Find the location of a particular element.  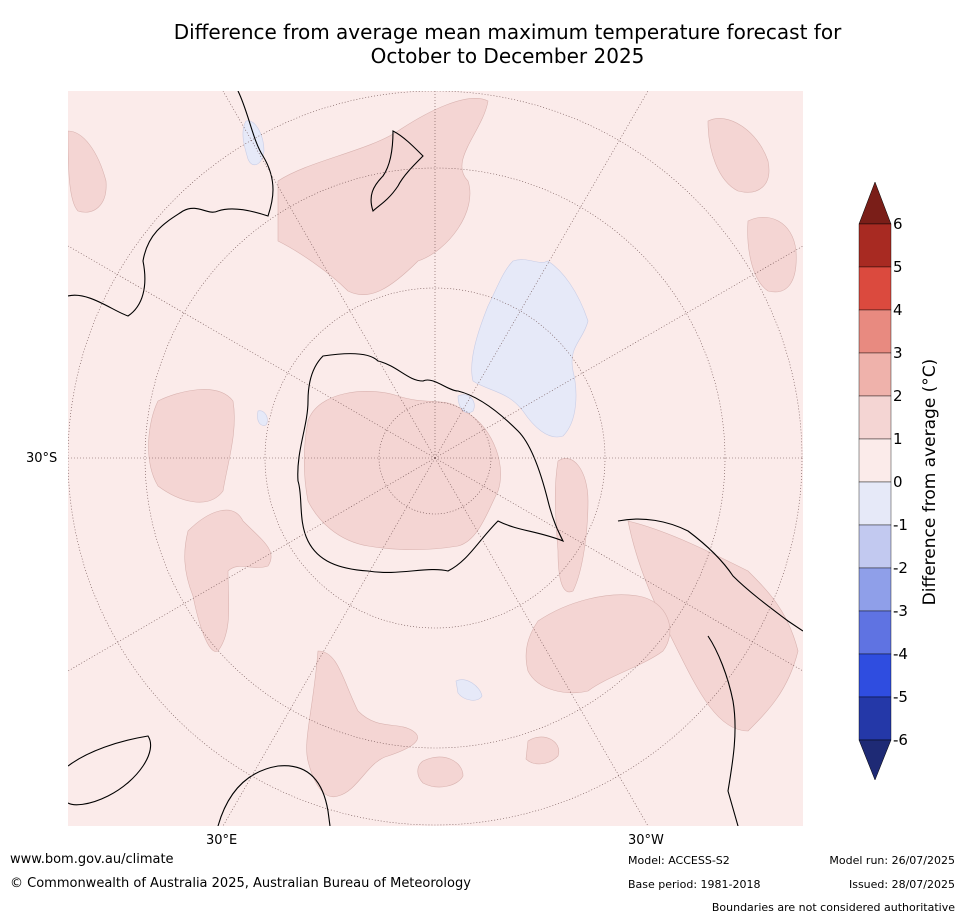

colorbar-under-arrow is located at coordinates (875, 760).